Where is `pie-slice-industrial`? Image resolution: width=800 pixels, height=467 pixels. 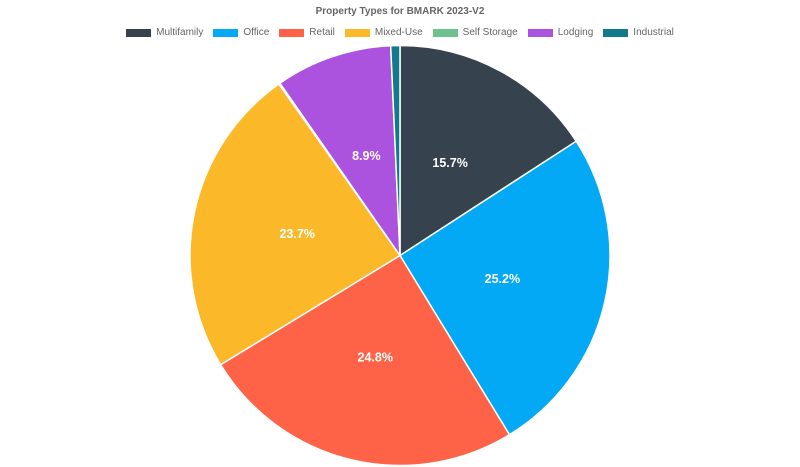 pie-slice-industrial is located at coordinates (395, 150).